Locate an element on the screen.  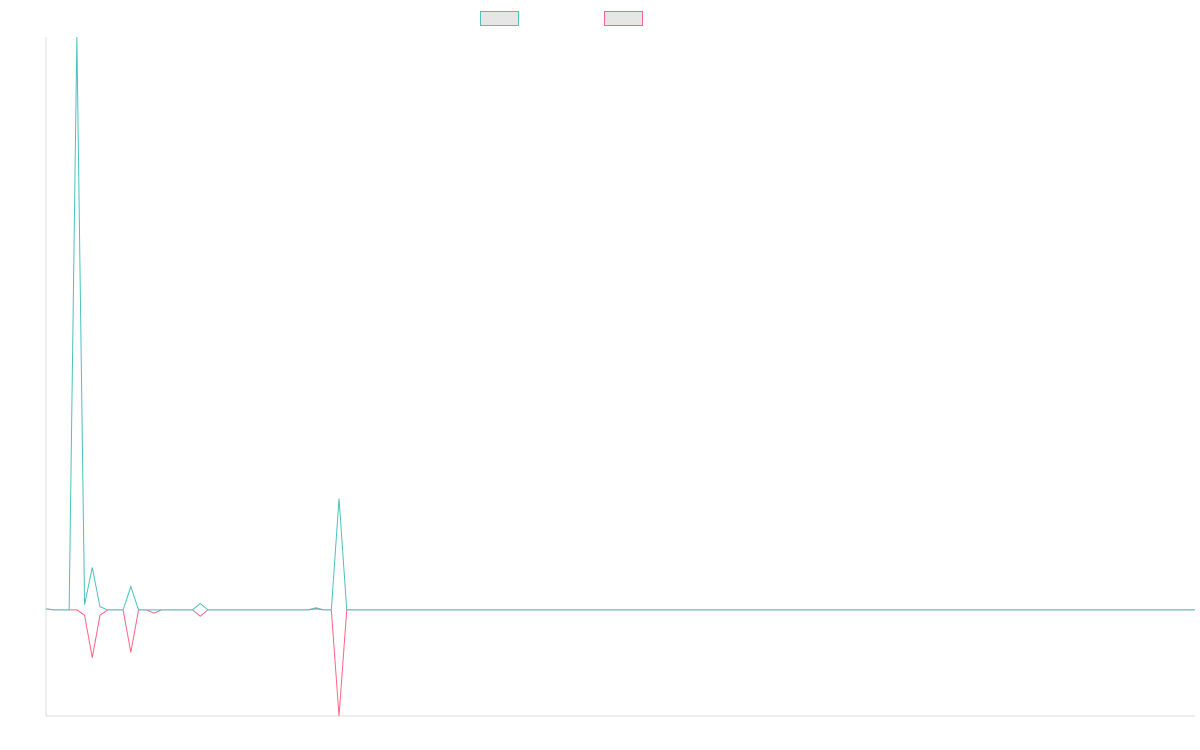
legend is located at coordinates (565, 18).